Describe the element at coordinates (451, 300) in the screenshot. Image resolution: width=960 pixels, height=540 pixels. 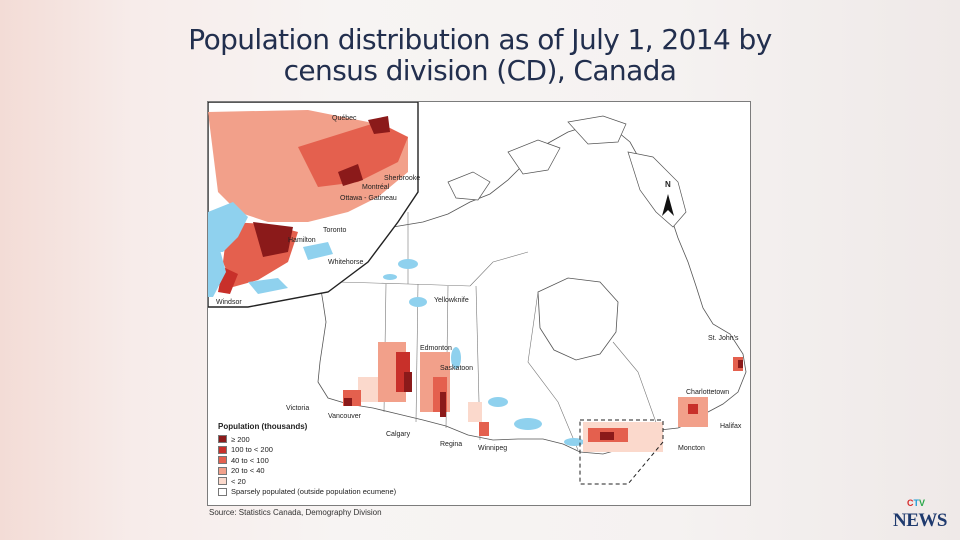
I see `city-label-yellowknife: Yellowknife` at that location.